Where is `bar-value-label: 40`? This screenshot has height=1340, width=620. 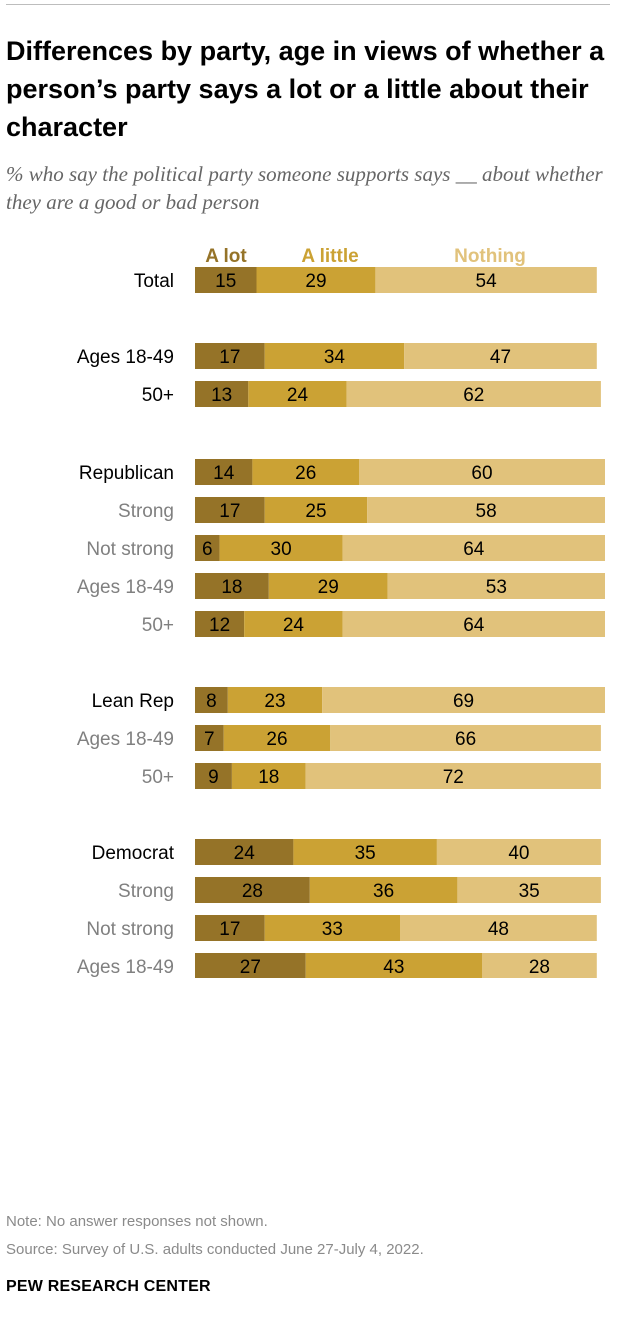 bar-value-label: 40 is located at coordinates (518, 853).